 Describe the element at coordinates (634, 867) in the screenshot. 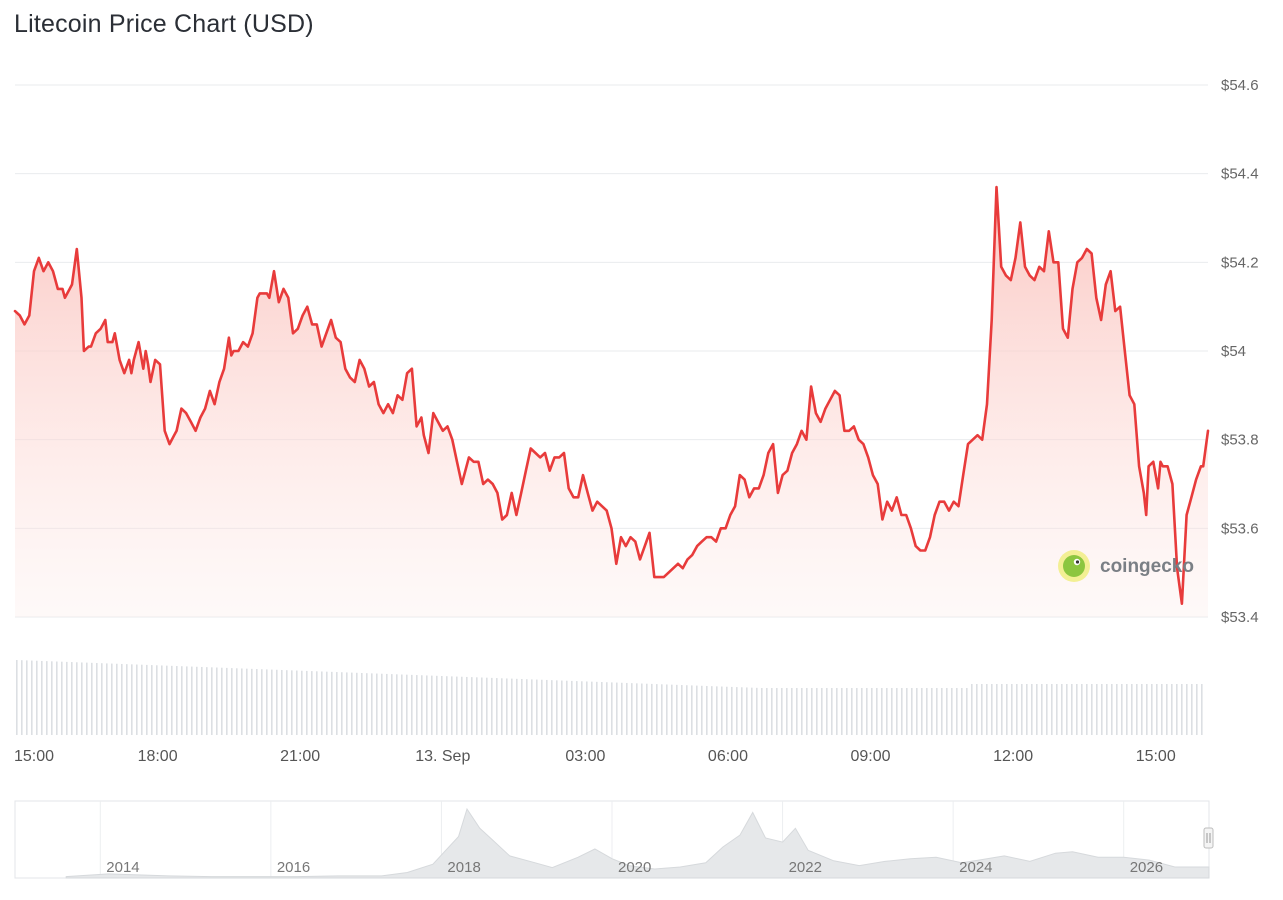

I see `navigator-labels: 2014 2016 2018 2020 2022 2024 2026` at that location.